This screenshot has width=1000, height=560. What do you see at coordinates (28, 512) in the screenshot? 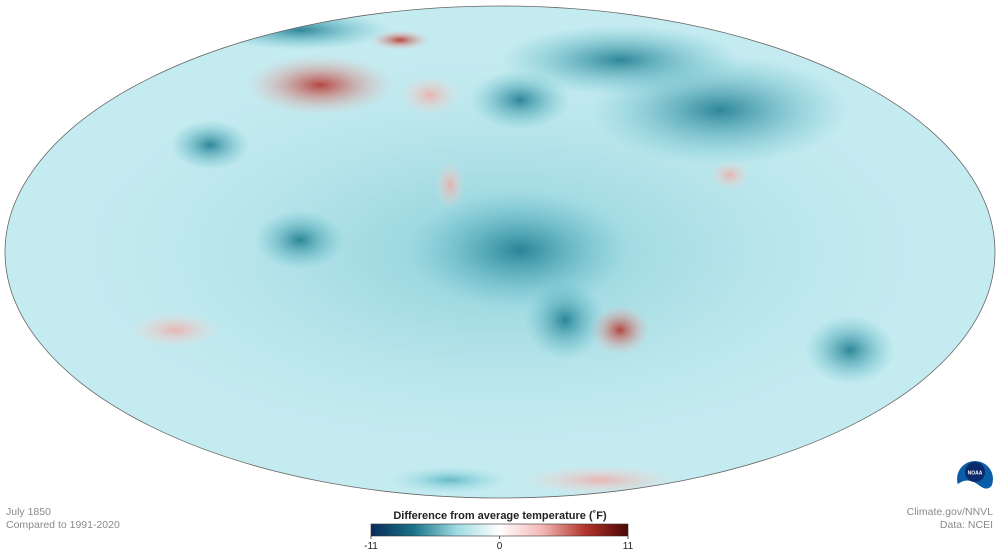
I see `map-date: July 1850` at bounding box center [28, 512].